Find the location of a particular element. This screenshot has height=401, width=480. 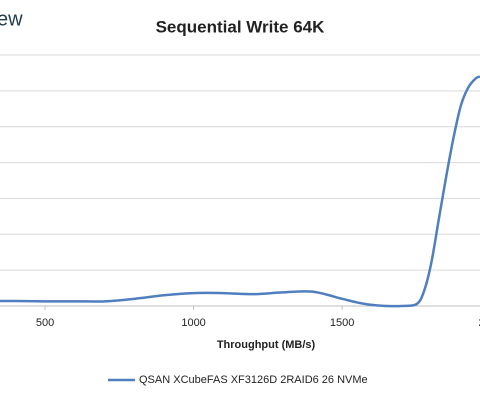

x-tick-label: 2000 is located at coordinates (479, 323).